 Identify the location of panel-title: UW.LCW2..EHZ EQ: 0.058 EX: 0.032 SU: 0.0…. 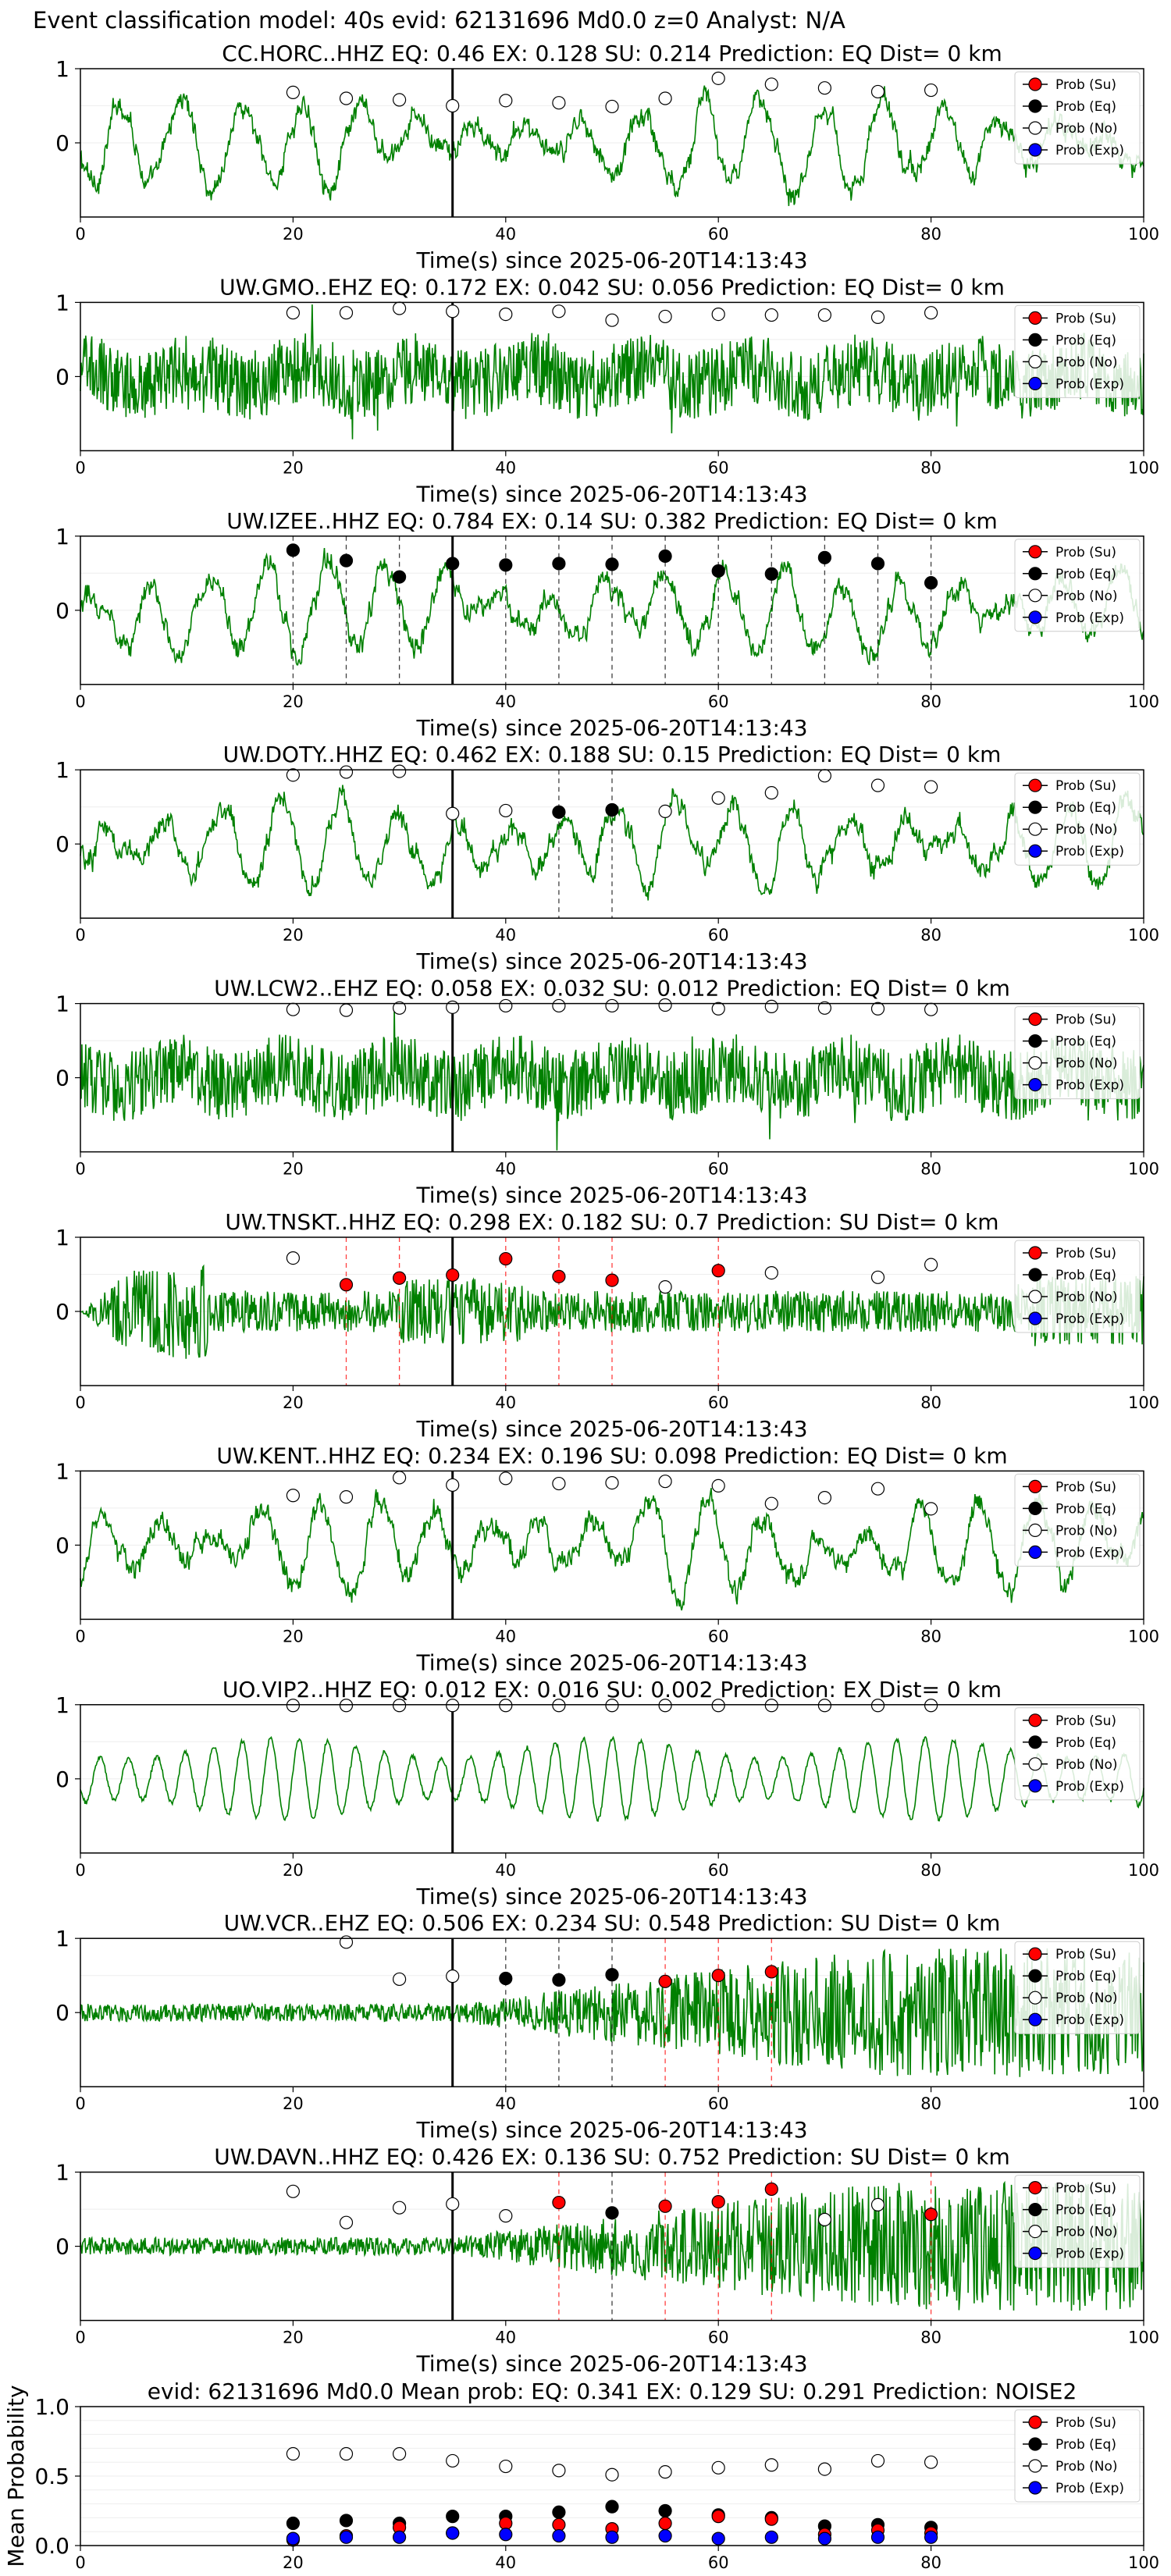
(612, 989).